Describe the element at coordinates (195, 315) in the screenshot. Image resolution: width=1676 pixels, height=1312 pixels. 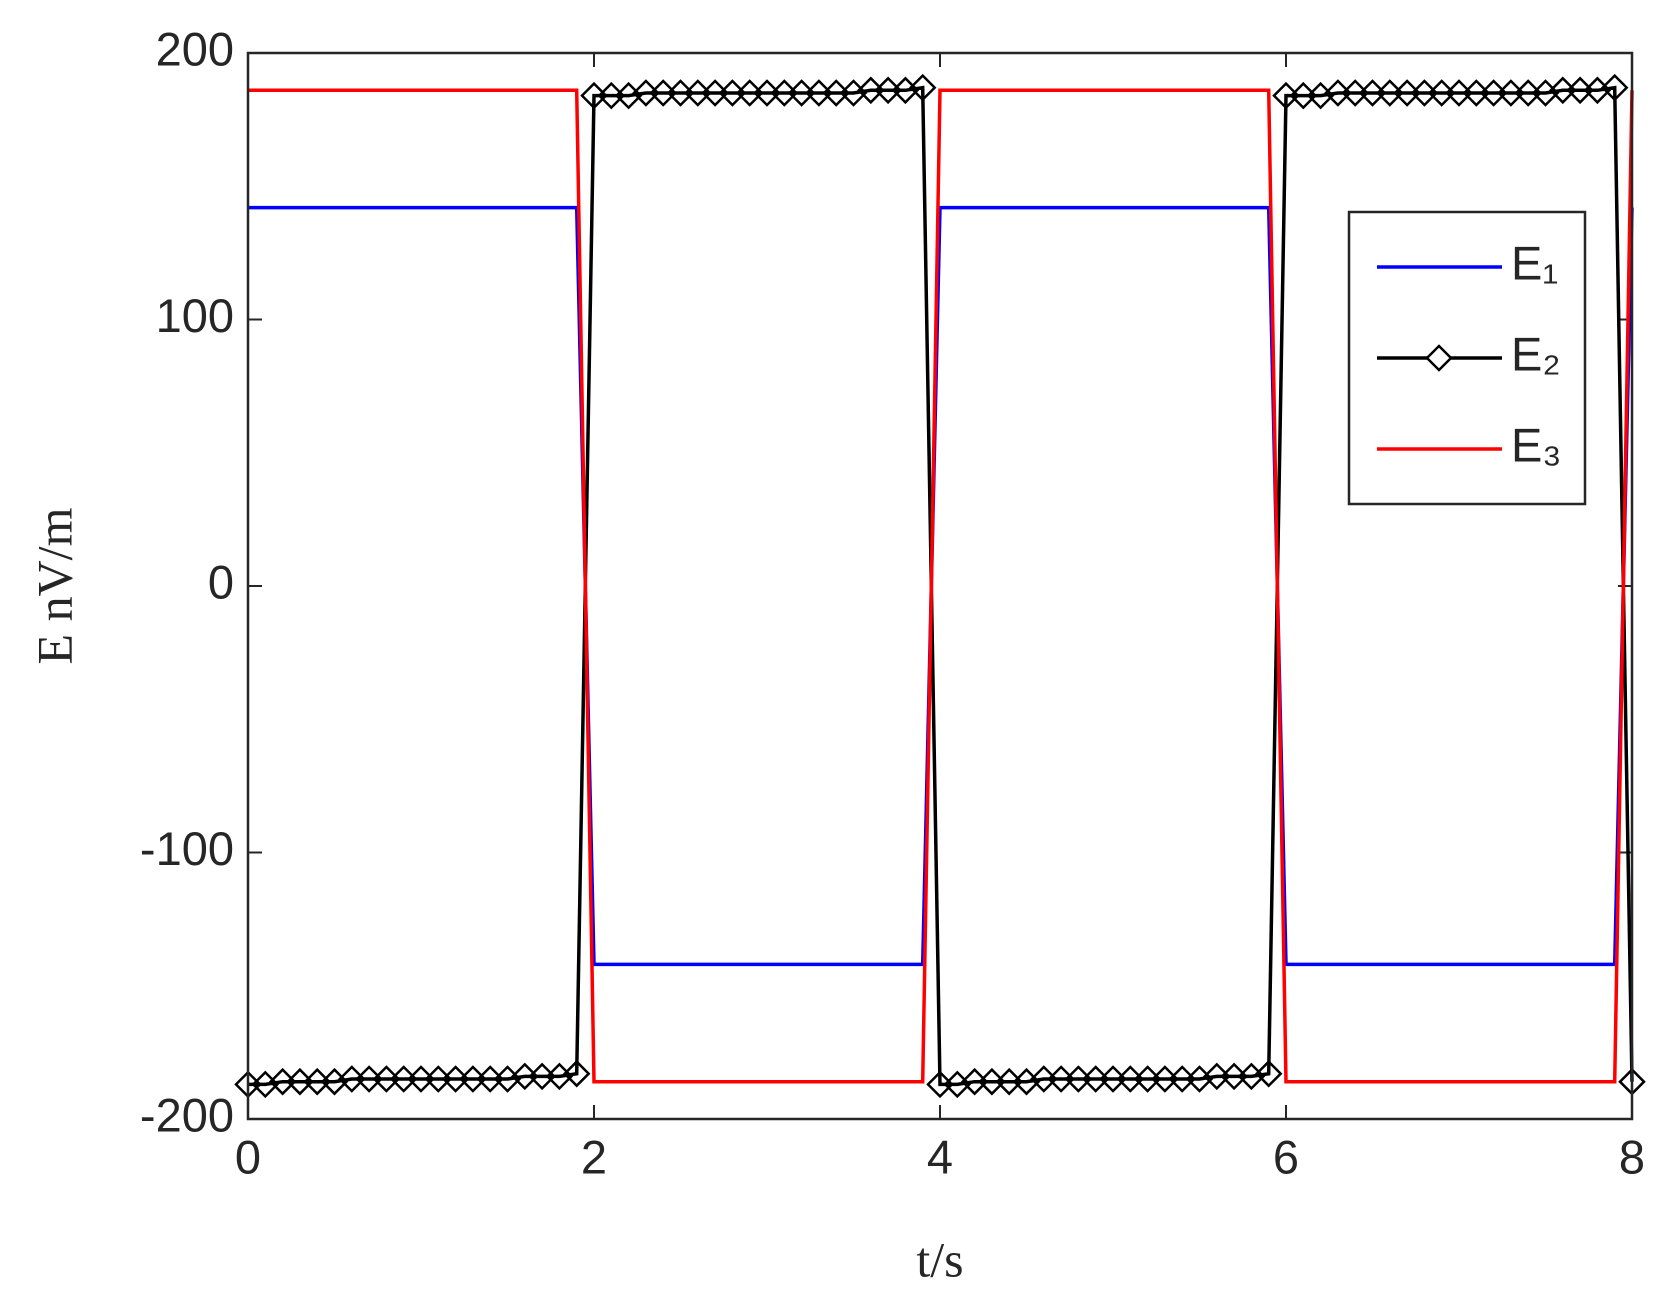
I see `y-tick-label: 100` at that location.